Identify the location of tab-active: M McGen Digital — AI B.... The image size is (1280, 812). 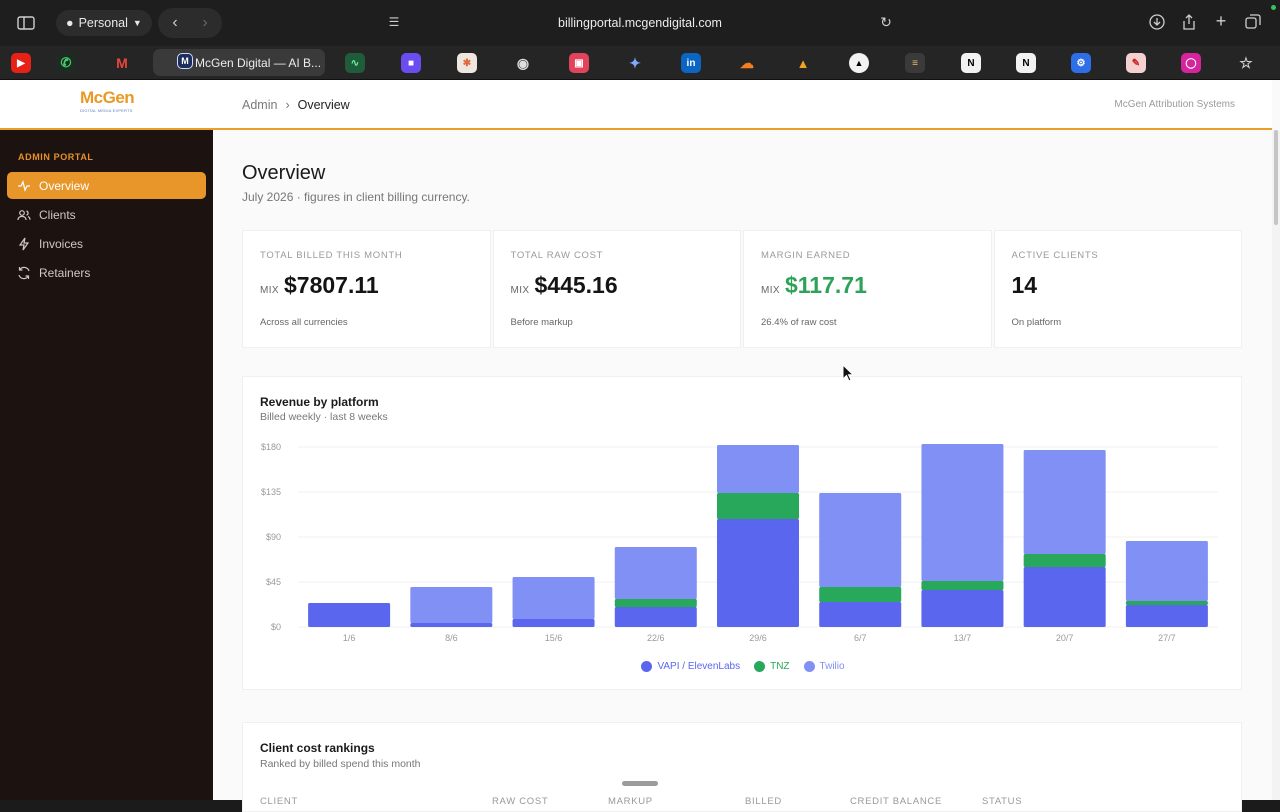
(239, 62).